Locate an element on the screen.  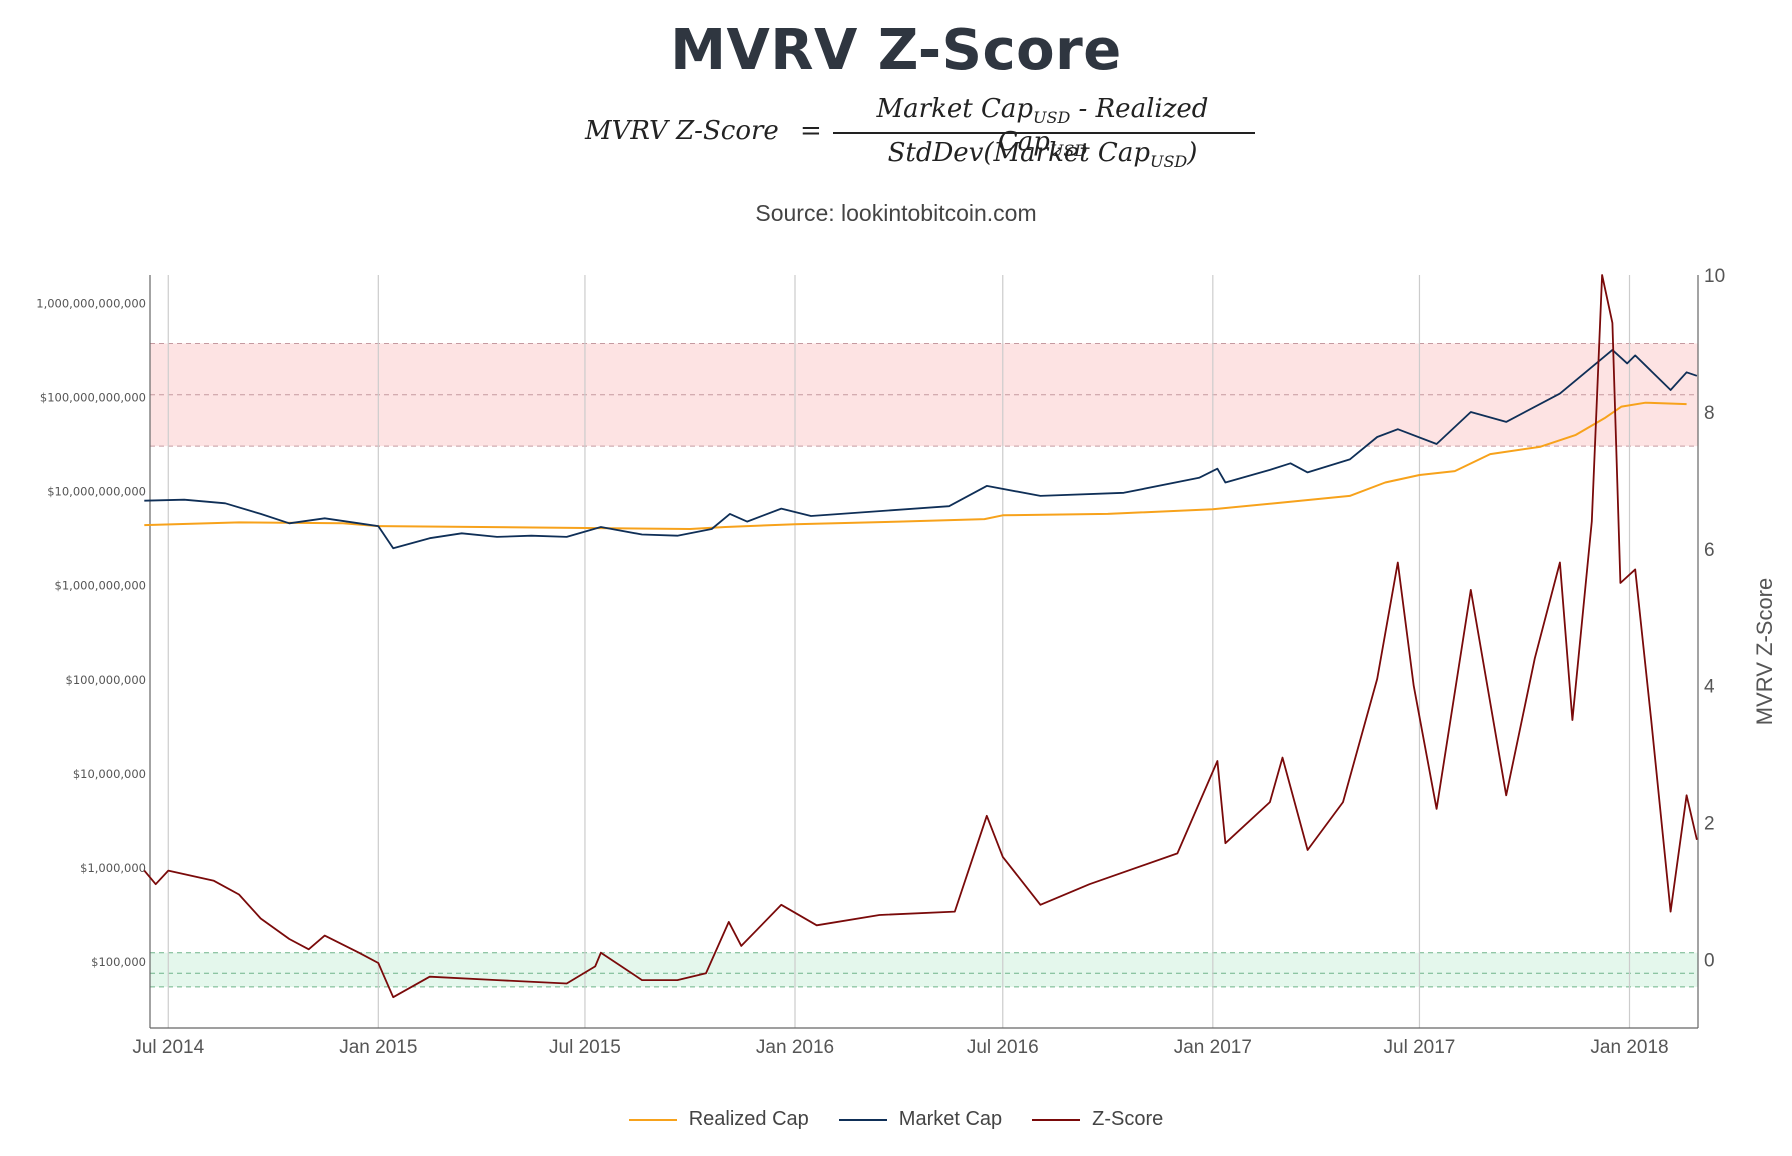
x-tick-label: Jul 2017 is located at coordinates (1420, 1047).